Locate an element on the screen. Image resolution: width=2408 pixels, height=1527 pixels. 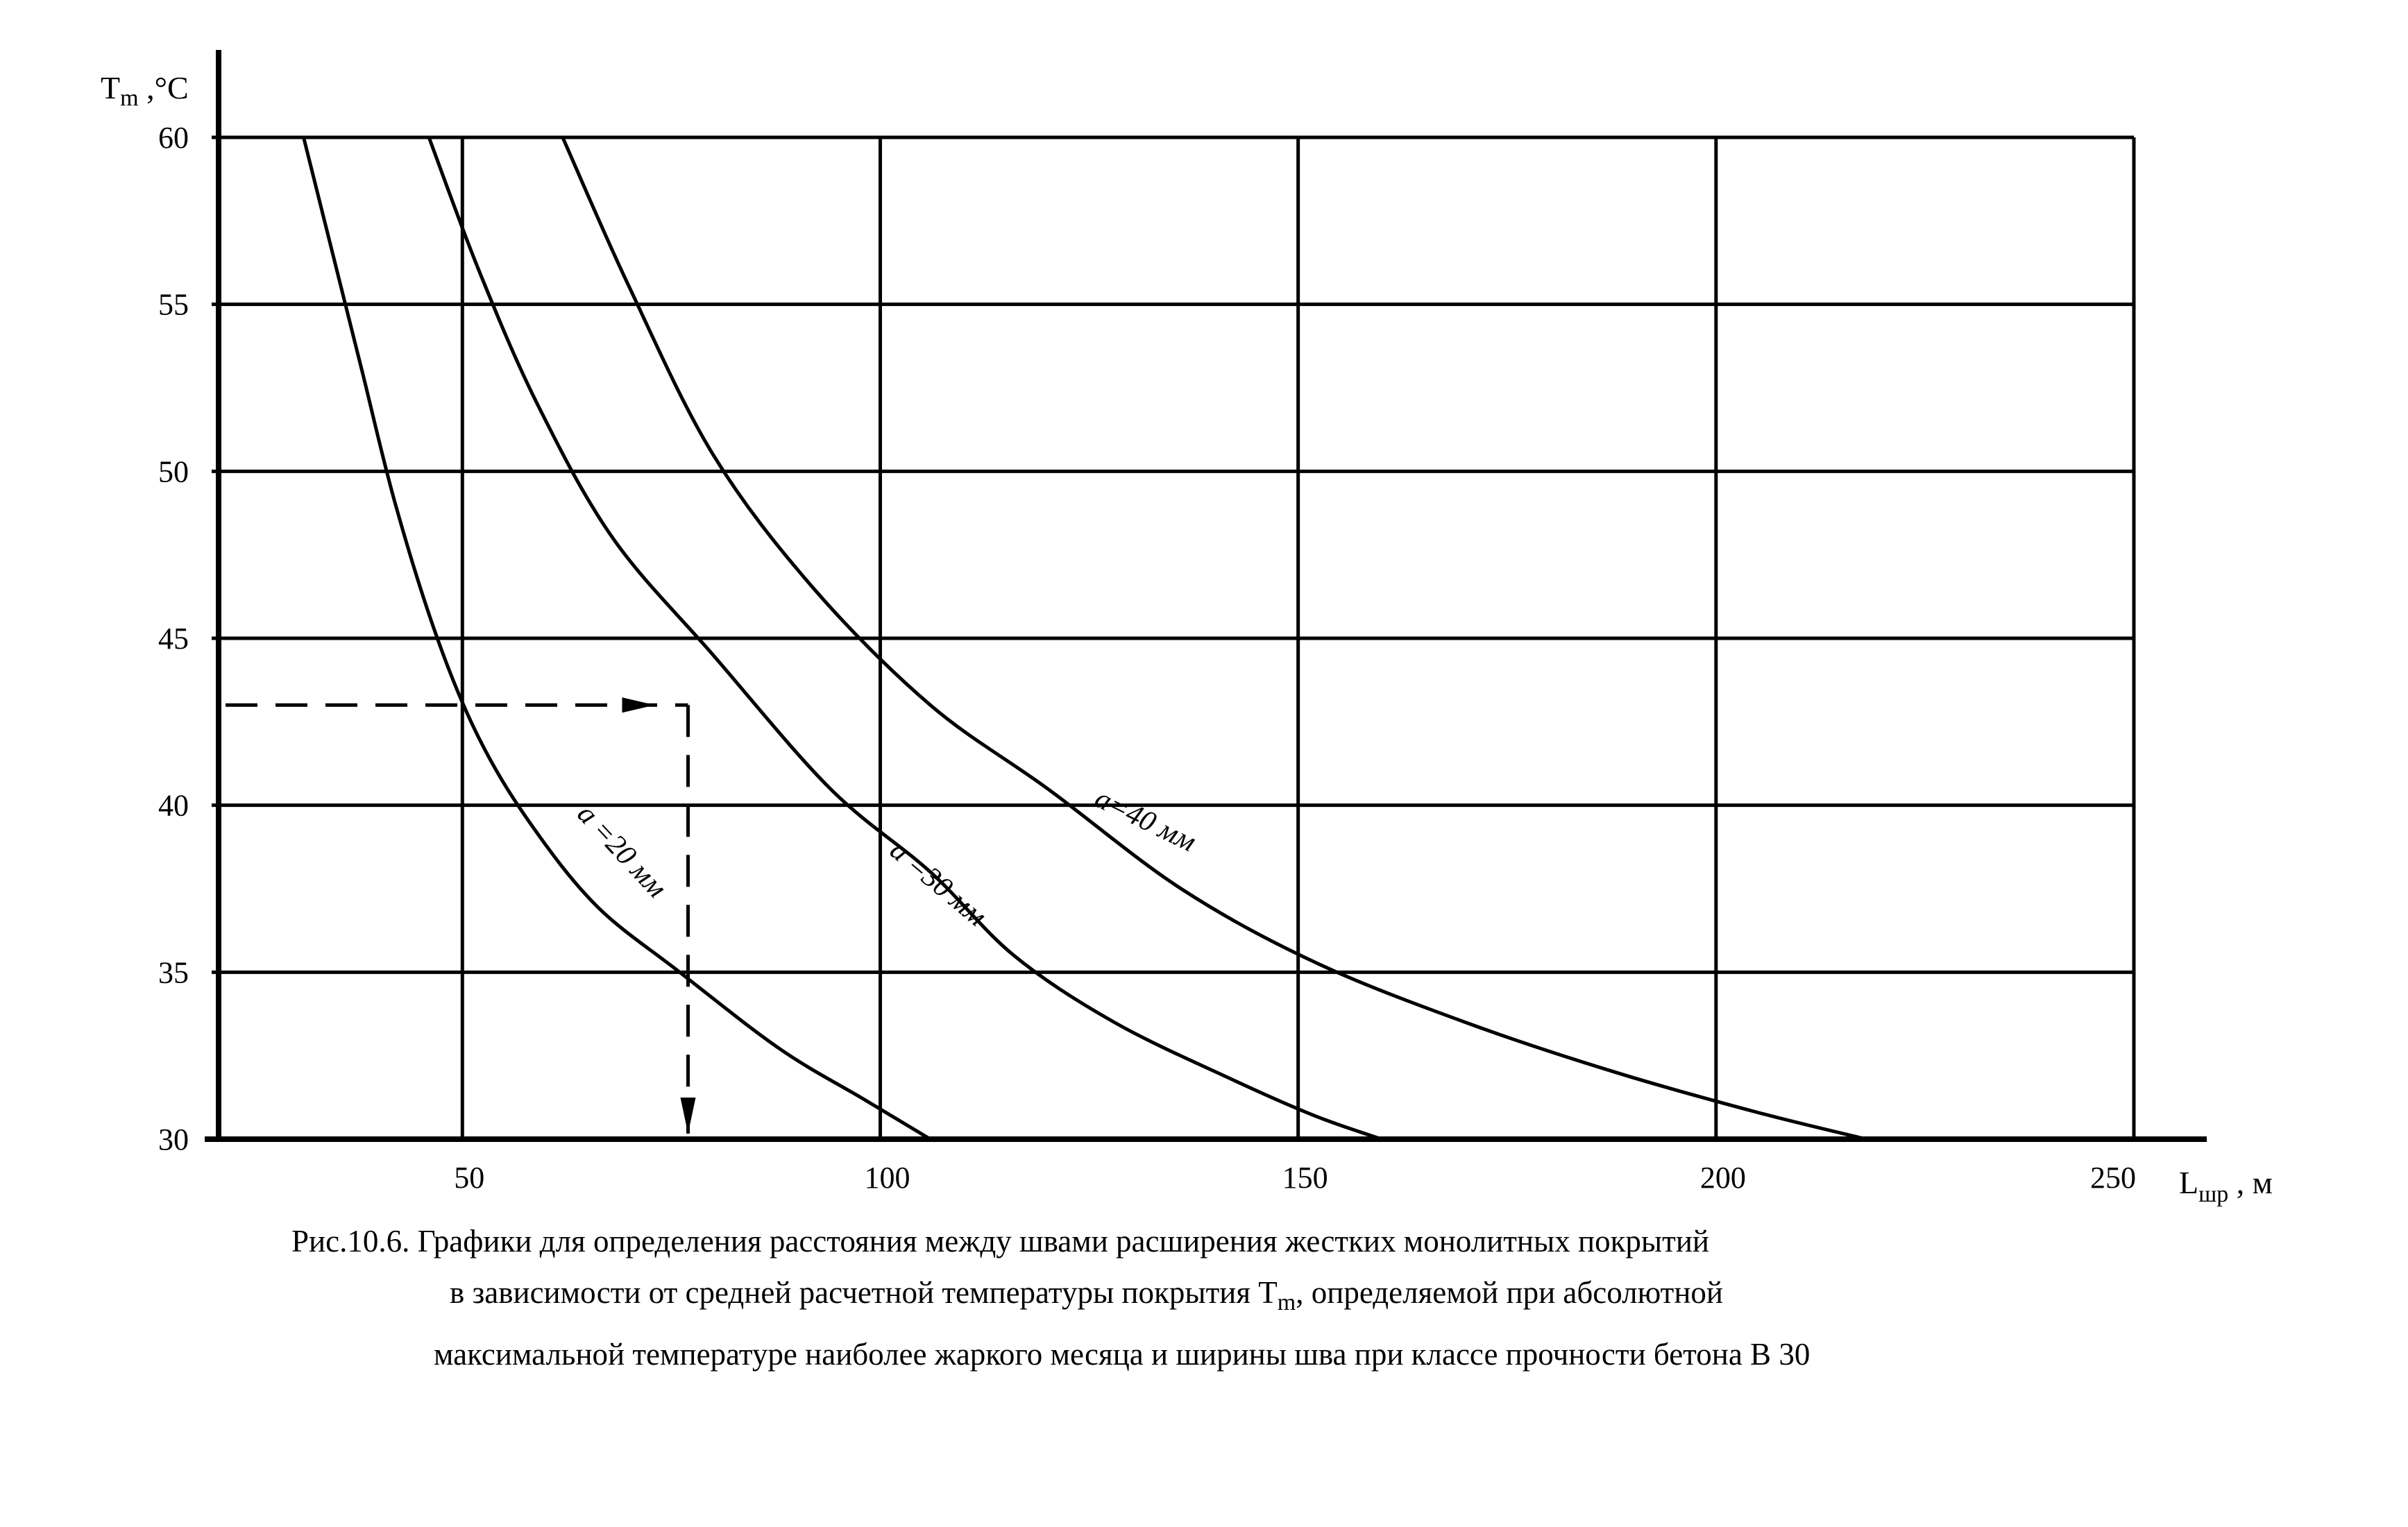
arrowhead-right is located at coordinates (638, 705).